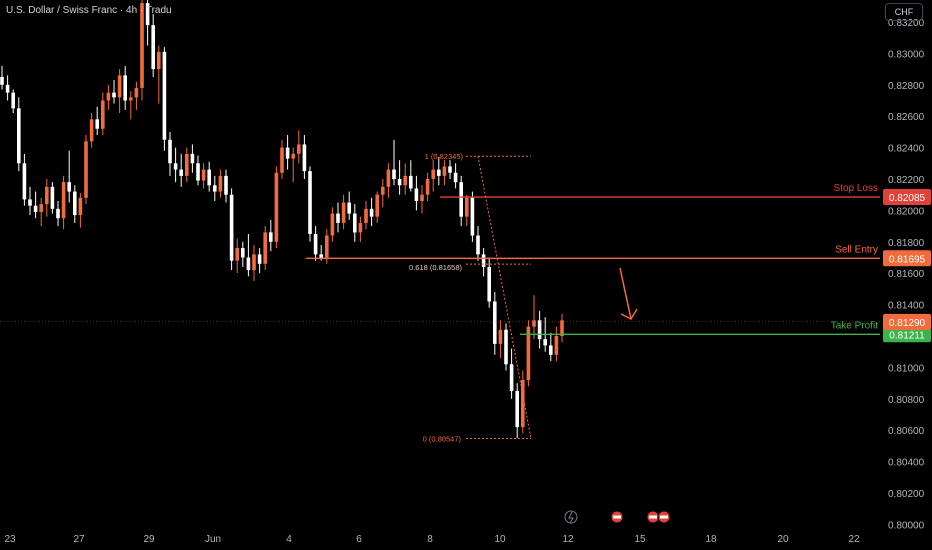 The image size is (932, 550). I want to click on price-tick-label: 0.81000, so click(906, 368).